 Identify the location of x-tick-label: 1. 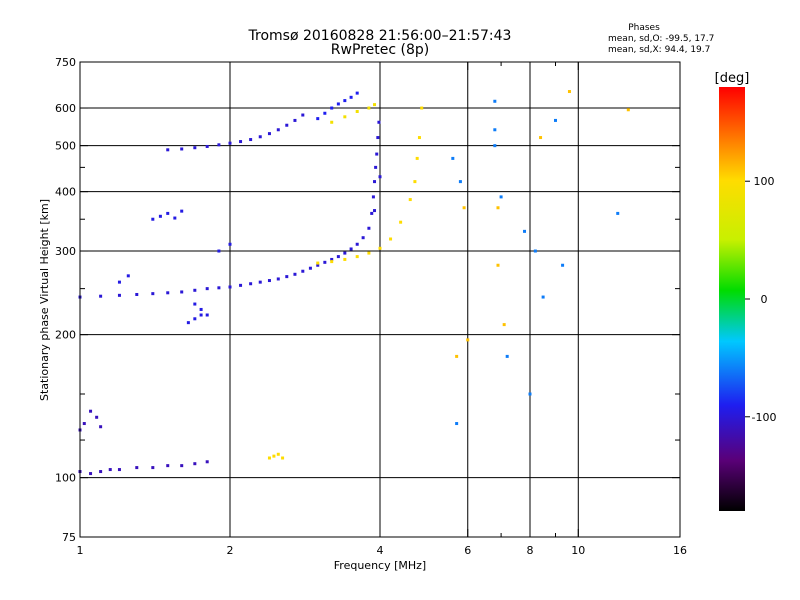
(80, 550).